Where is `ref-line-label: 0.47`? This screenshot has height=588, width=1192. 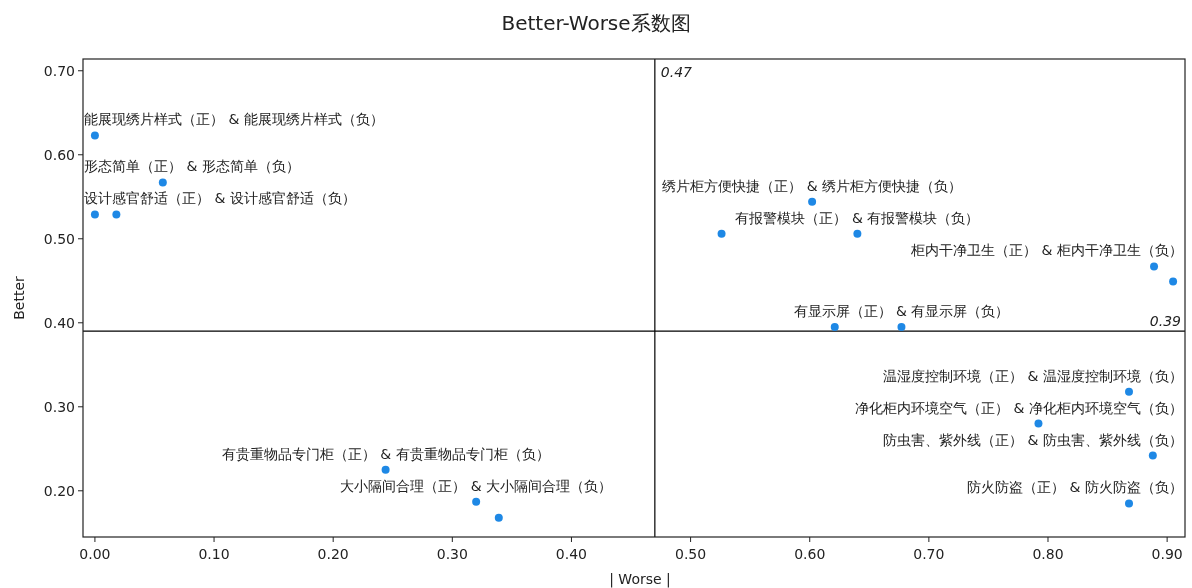 ref-line-label: 0.47 is located at coordinates (676, 72).